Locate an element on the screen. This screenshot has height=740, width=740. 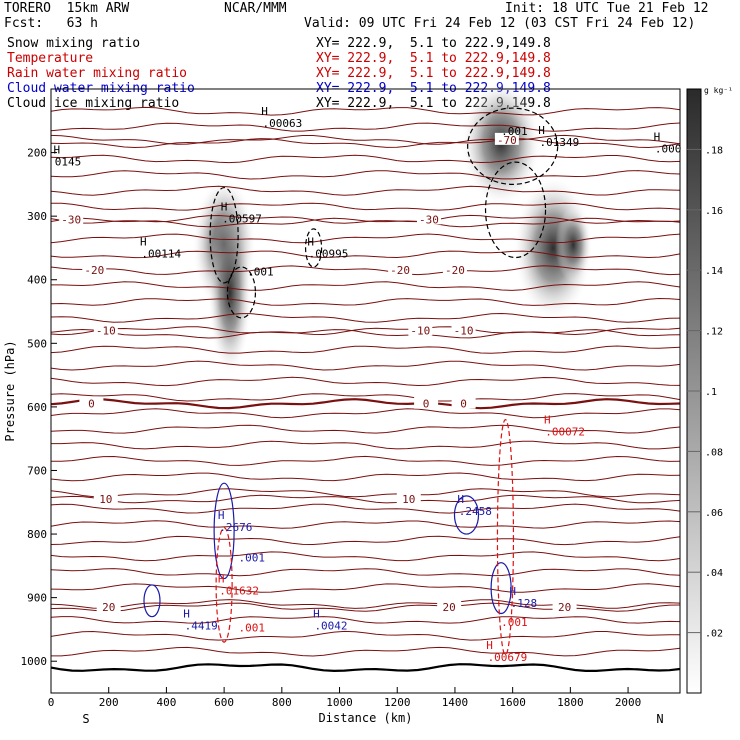
isotherm-label: 0 is located at coordinates (463, 404).